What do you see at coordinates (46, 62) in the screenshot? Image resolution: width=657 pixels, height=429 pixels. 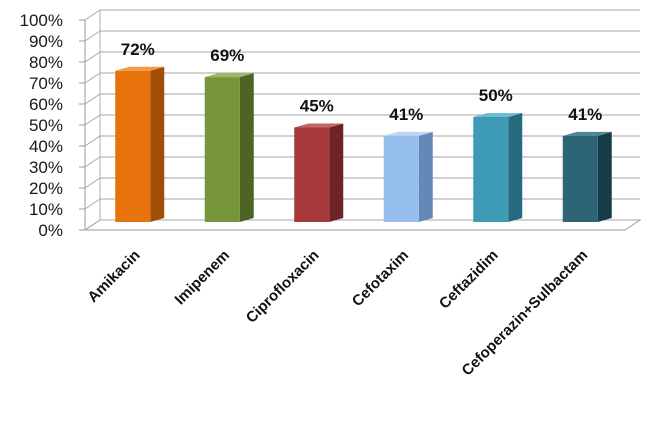 I see `y-tick-label: 80%` at bounding box center [46, 62].